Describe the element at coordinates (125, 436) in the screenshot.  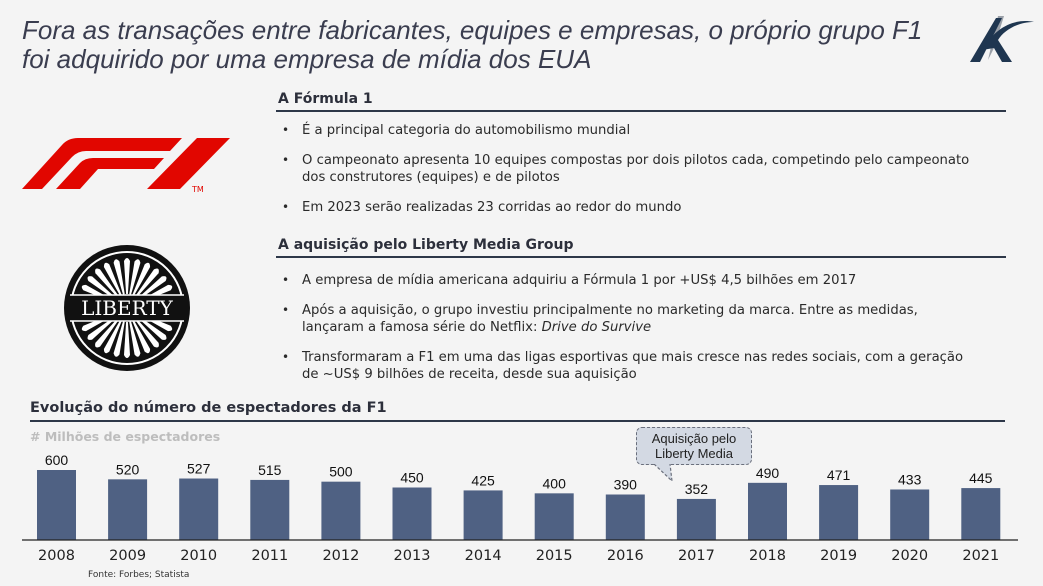
I see `chart-y-label: # Milhões de espectadores` at that location.